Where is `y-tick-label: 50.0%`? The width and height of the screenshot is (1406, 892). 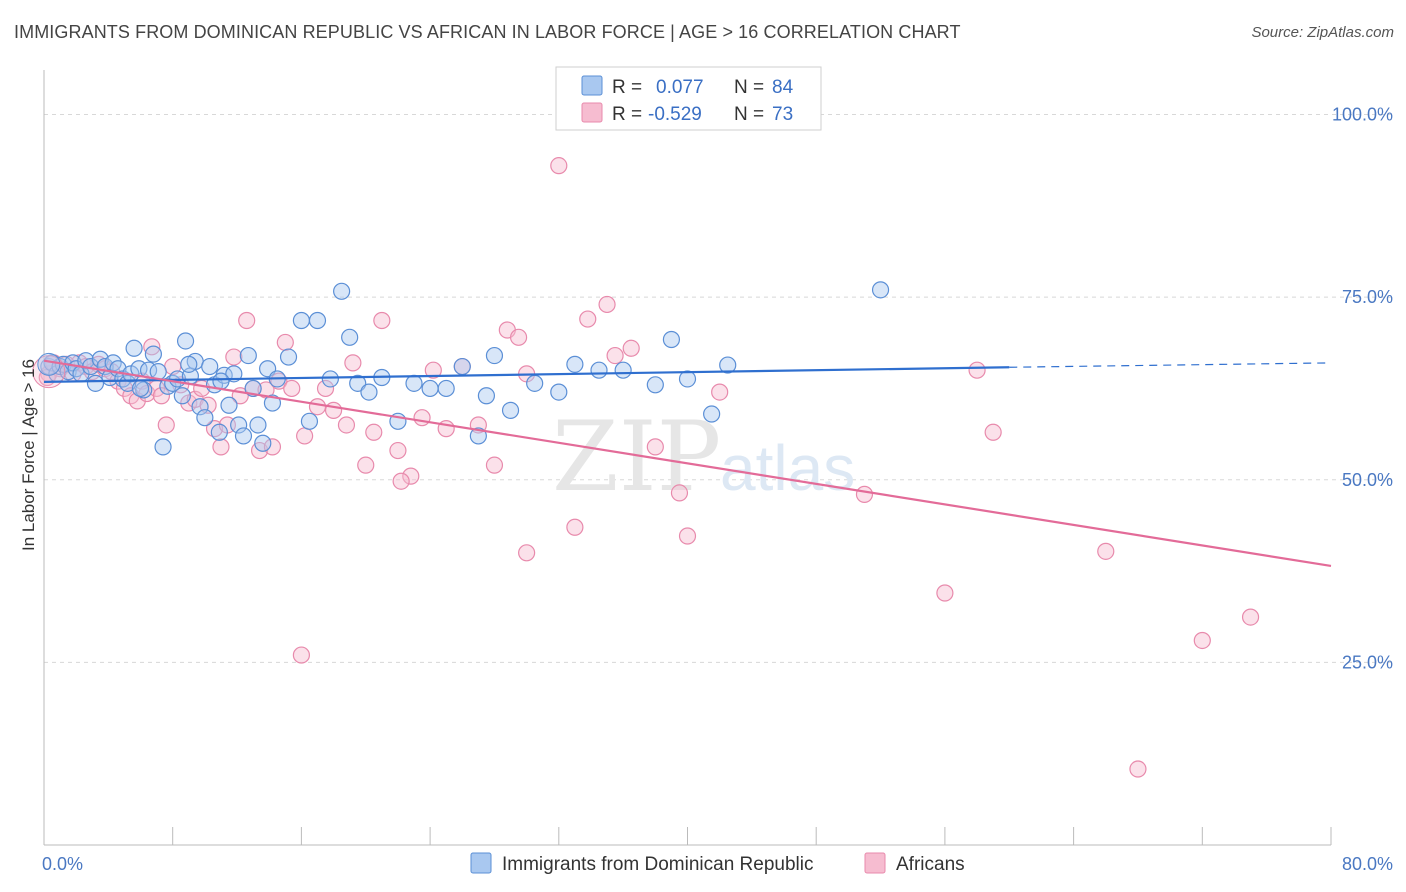 y-tick-label: 50.0% is located at coordinates (1367, 480).